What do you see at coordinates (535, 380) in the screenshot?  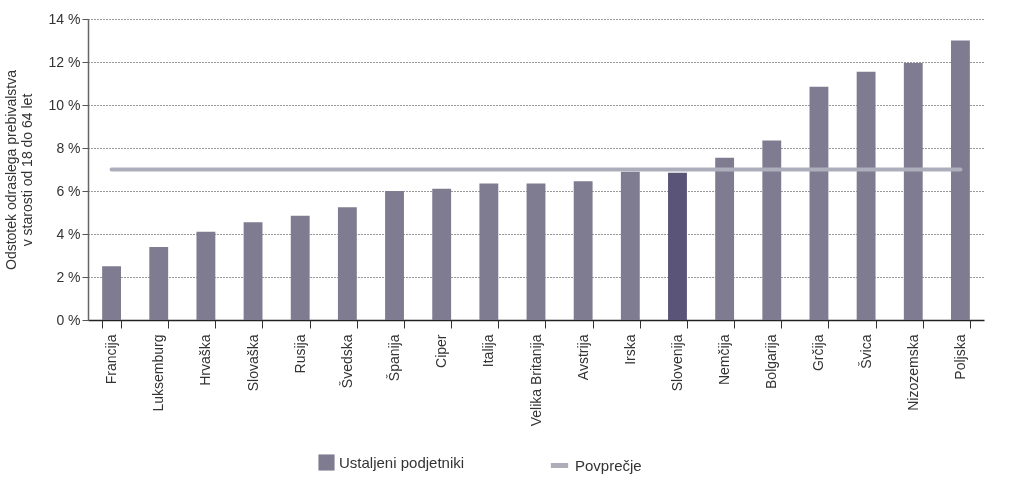 I see `x-tick-label: Velika Britanija` at bounding box center [535, 380].